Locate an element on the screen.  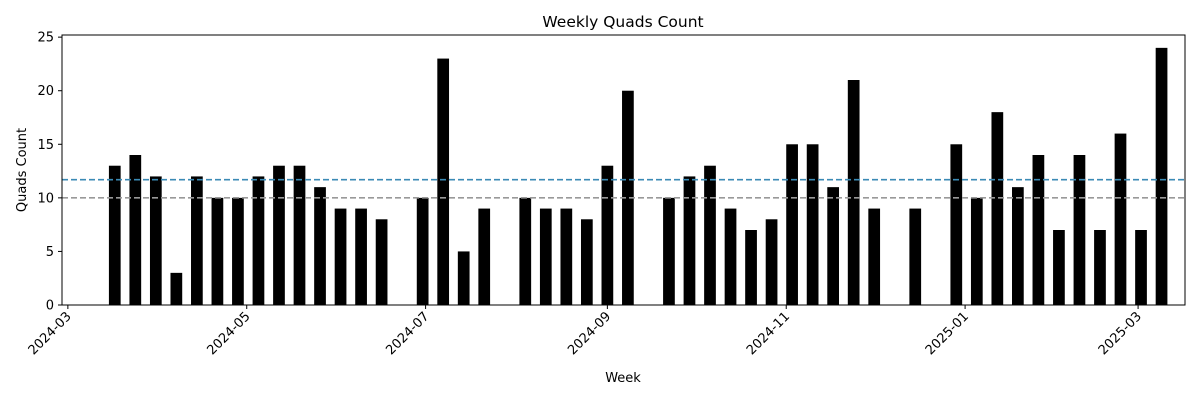
reference-lines-group is located at coordinates (623, 188).